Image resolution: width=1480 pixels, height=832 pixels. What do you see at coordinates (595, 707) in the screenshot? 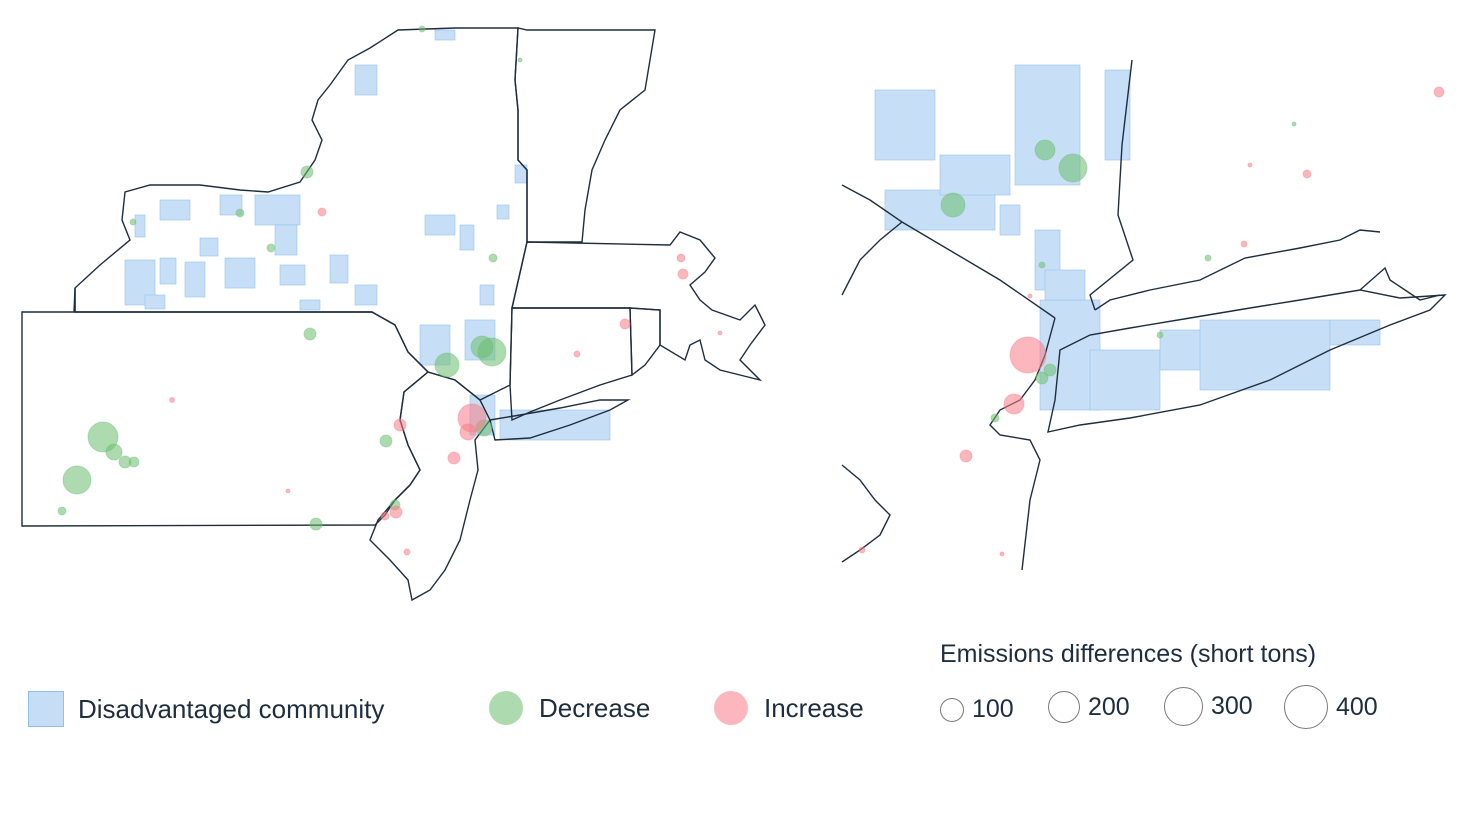
I see `legend-decrease-label: Decrease` at bounding box center [595, 707].